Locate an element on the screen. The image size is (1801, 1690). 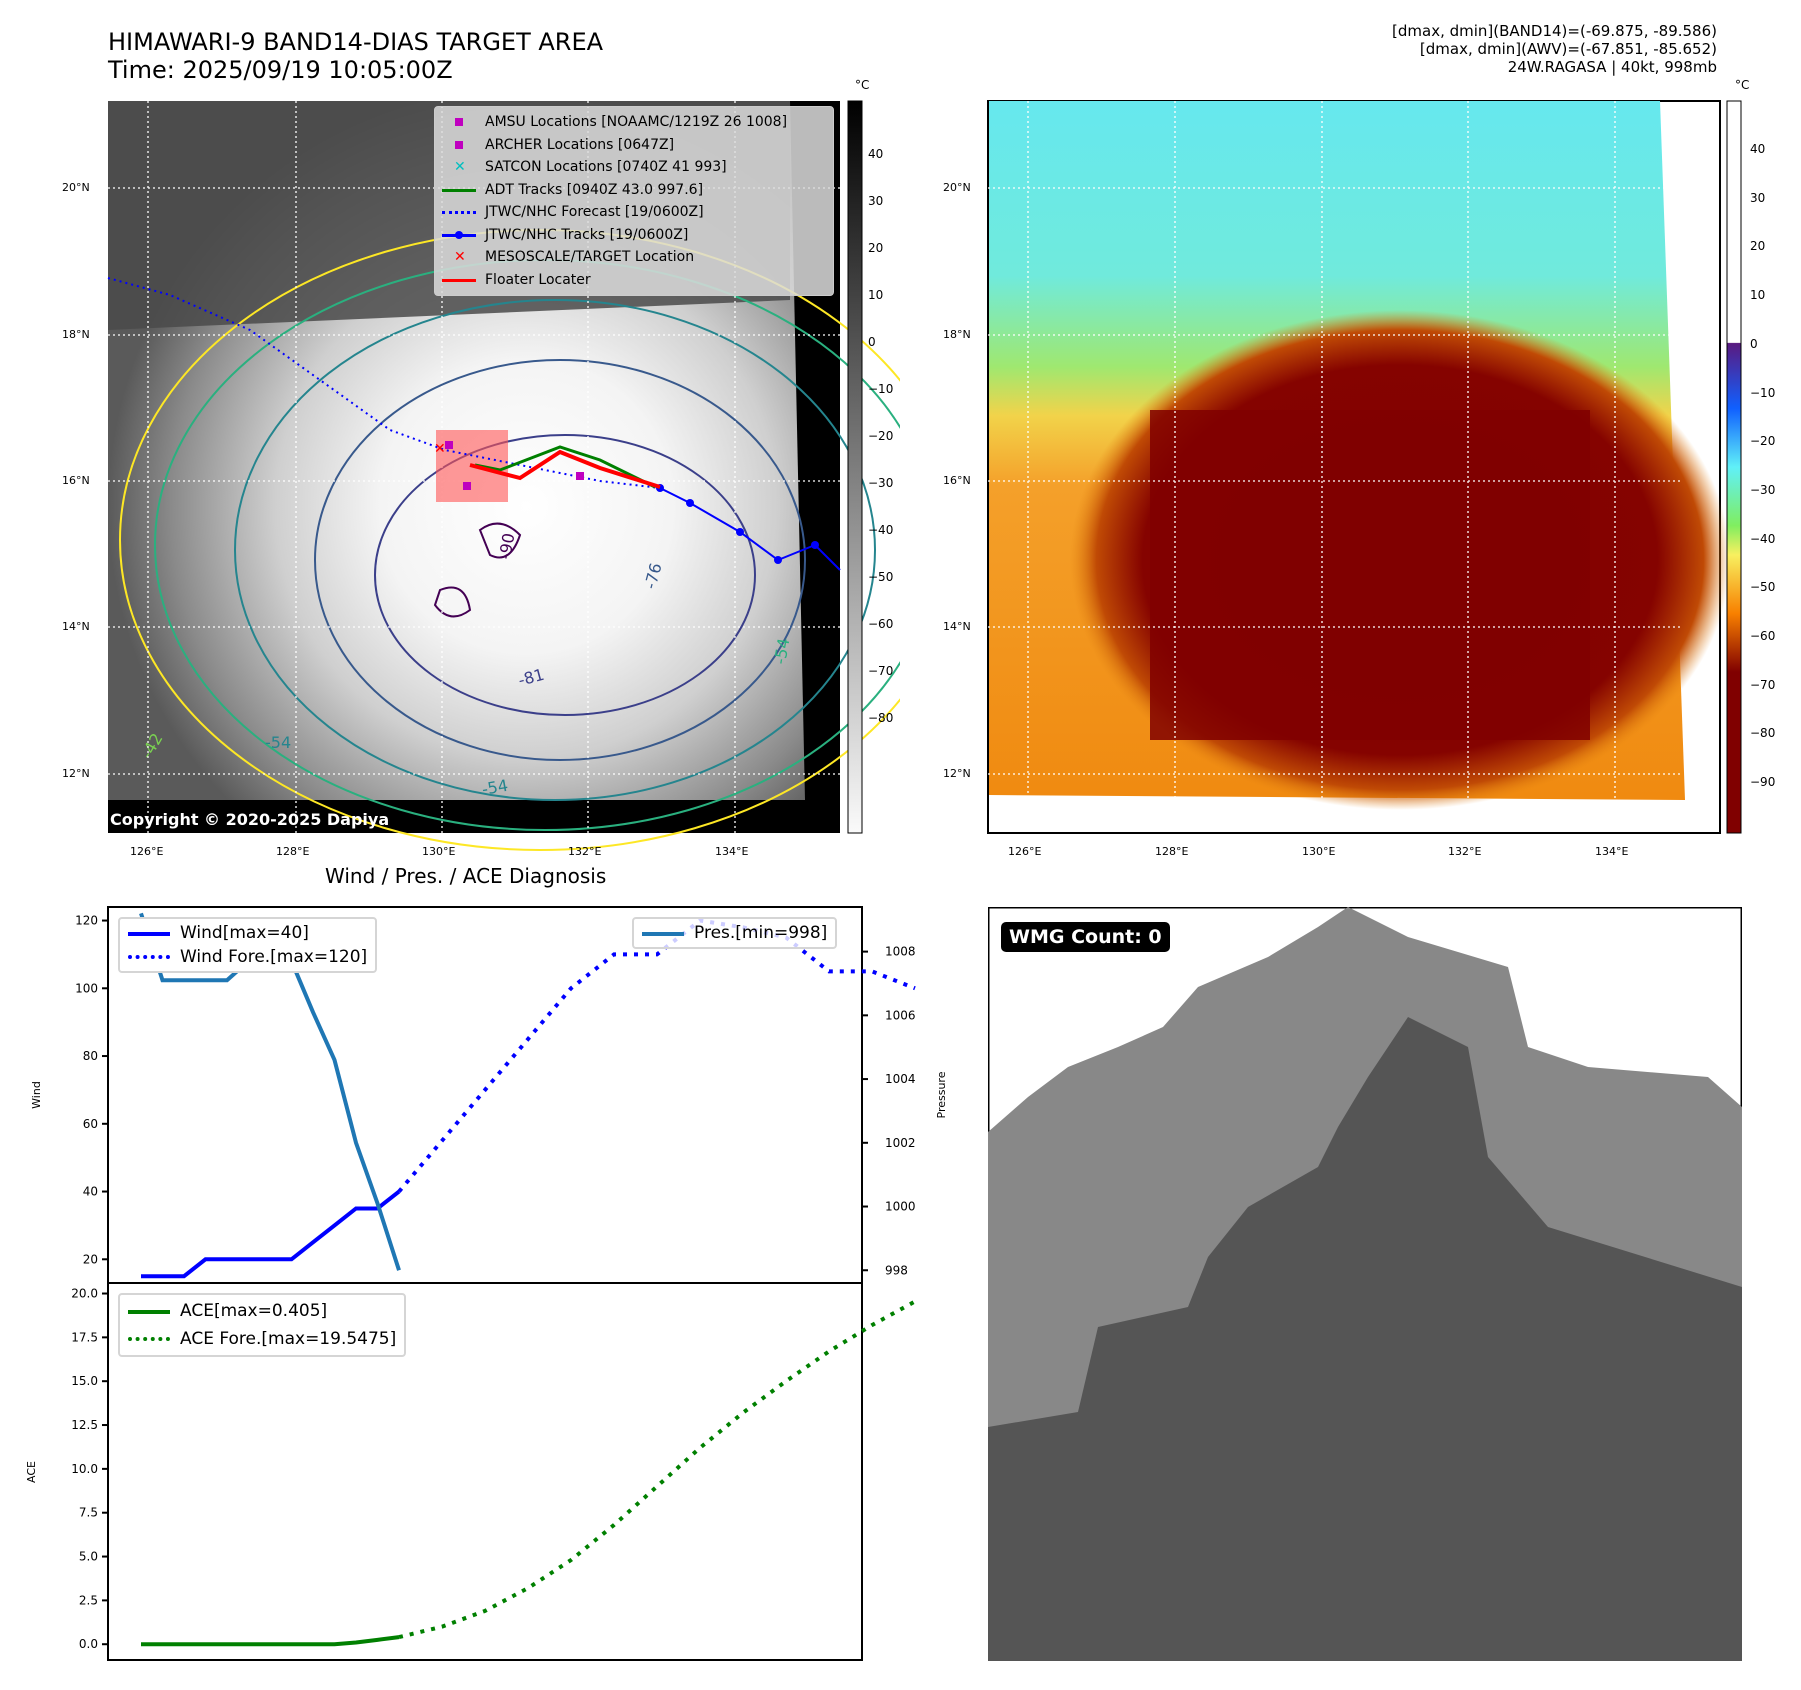
colorbar-tick: −80 is located at coordinates (1763, 733).